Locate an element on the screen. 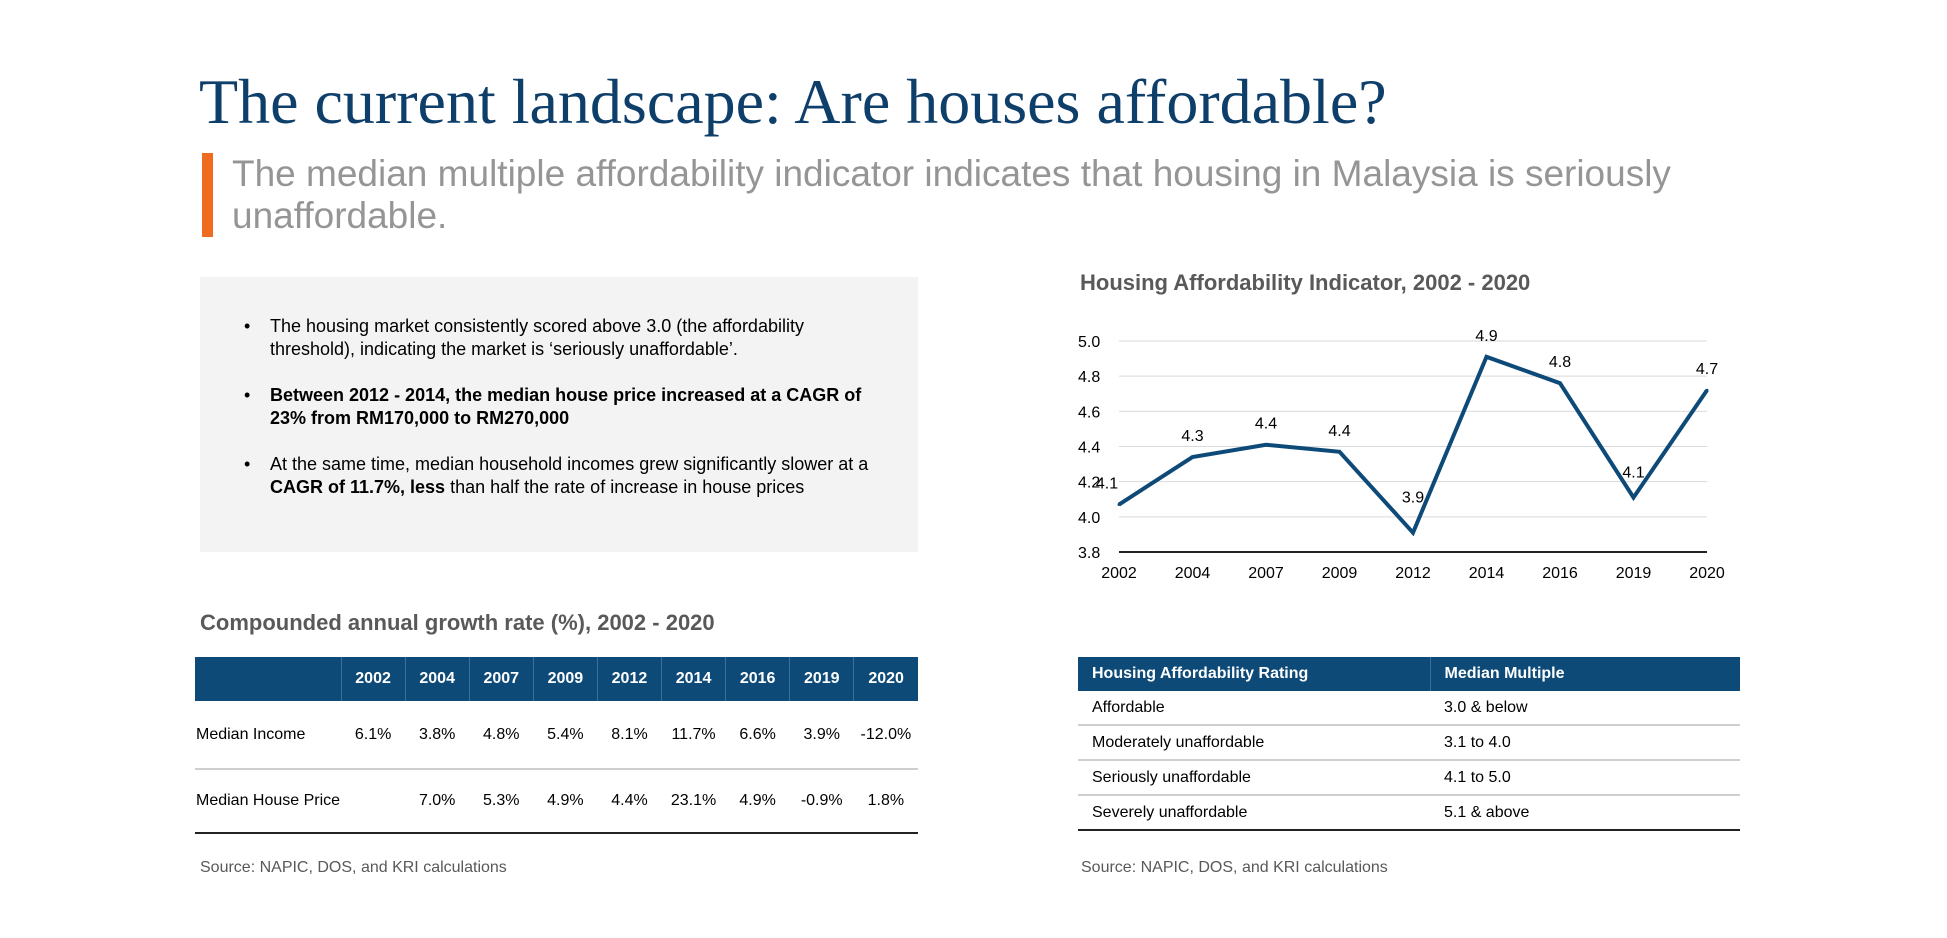  data-label: 4.9 is located at coordinates (1486, 336).